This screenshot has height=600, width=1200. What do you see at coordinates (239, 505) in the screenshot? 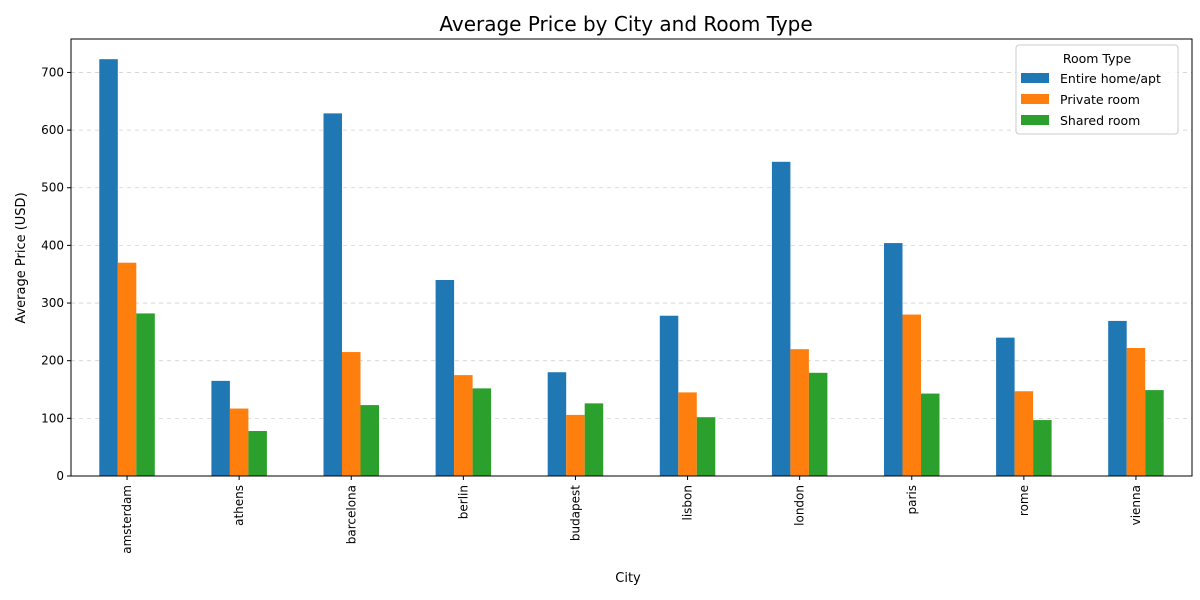
I see `x-tick-label: athens` at bounding box center [239, 505].